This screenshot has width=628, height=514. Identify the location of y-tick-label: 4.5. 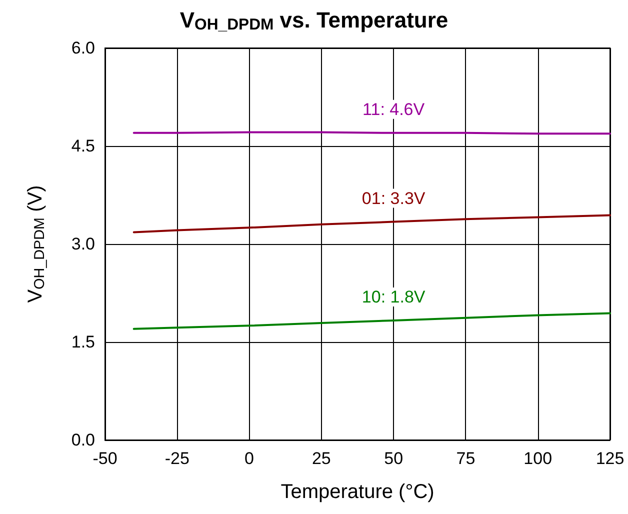
(83, 146).